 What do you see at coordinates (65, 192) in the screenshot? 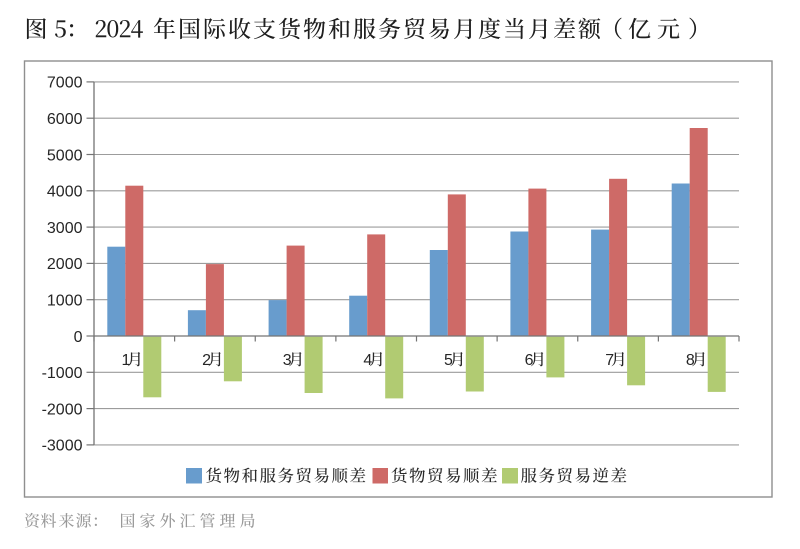
I see `svg-text: 4000` at bounding box center [65, 192].